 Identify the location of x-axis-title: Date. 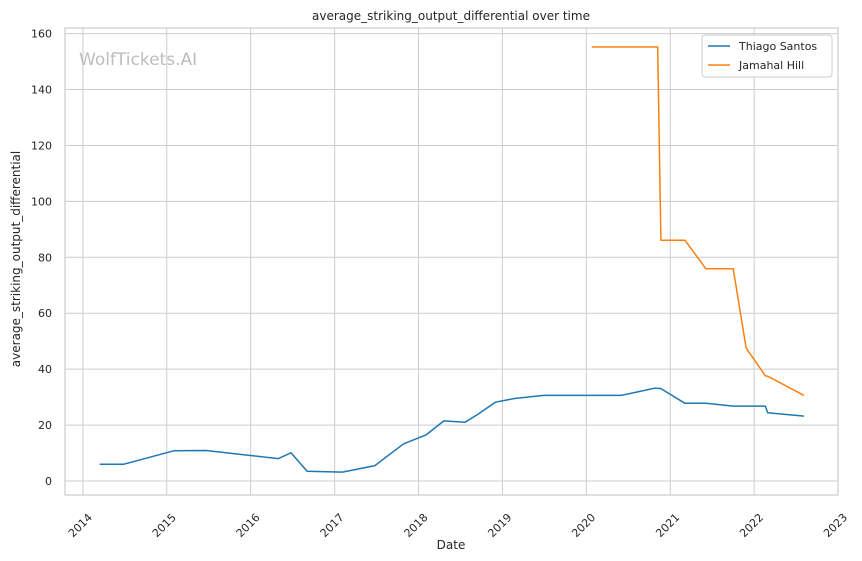
(451, 545).